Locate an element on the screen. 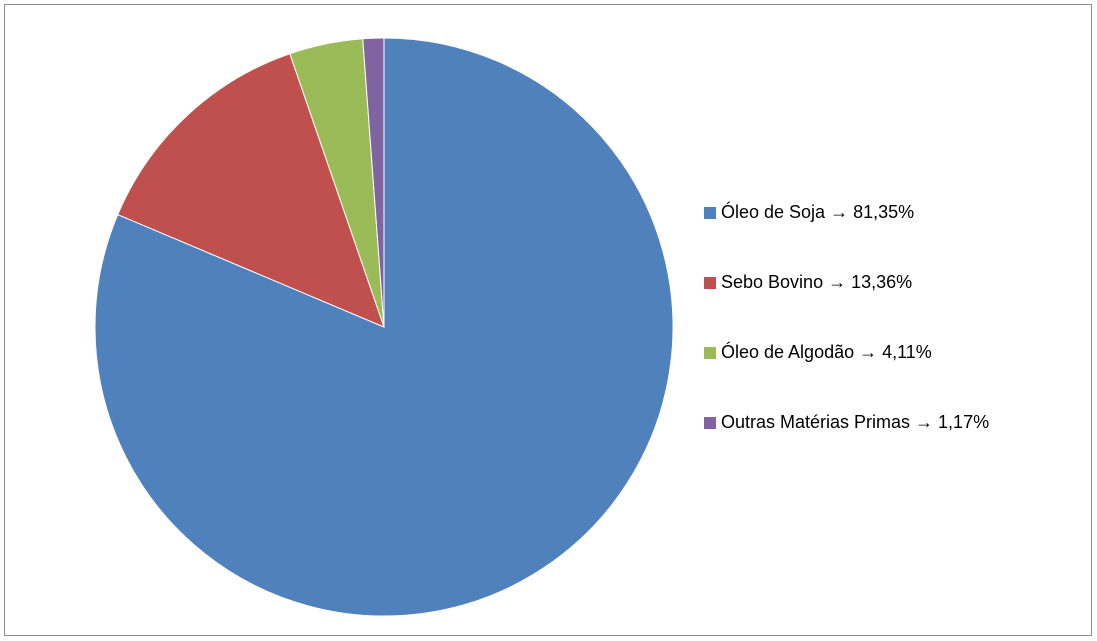 Image resolution: width=1097 pixels, height=641 pixels. legend-item-sebo-bovino: Sebo Bovino → 13,36% is located at coordinates (894, 282).